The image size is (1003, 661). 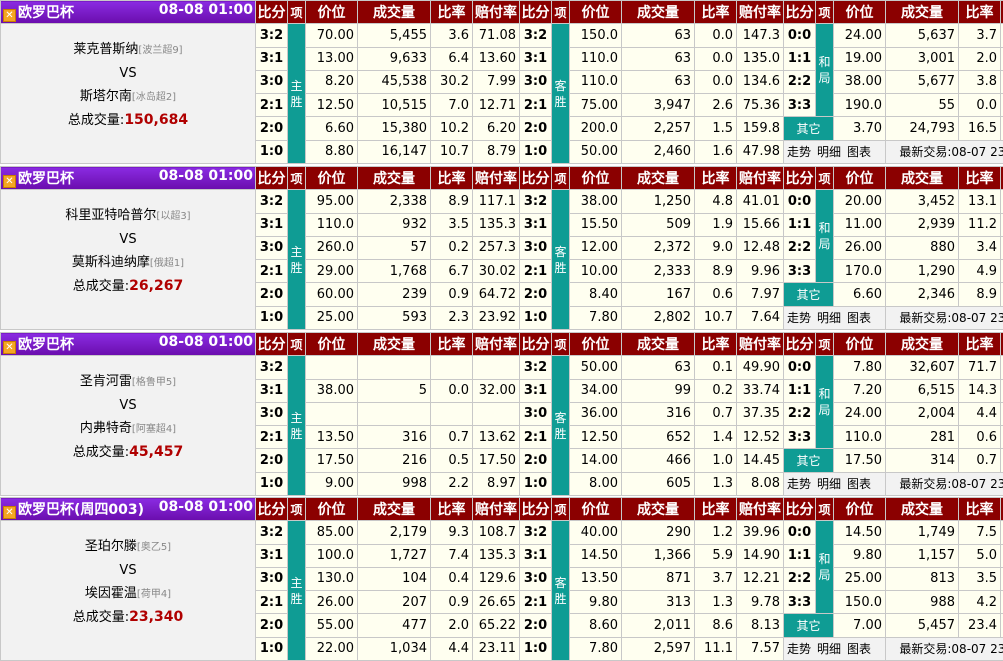 What do you see at coordinates (595, 248) in the screenshot?
I see `away-price-cell: 12.00` at bounding box center [595, 248].